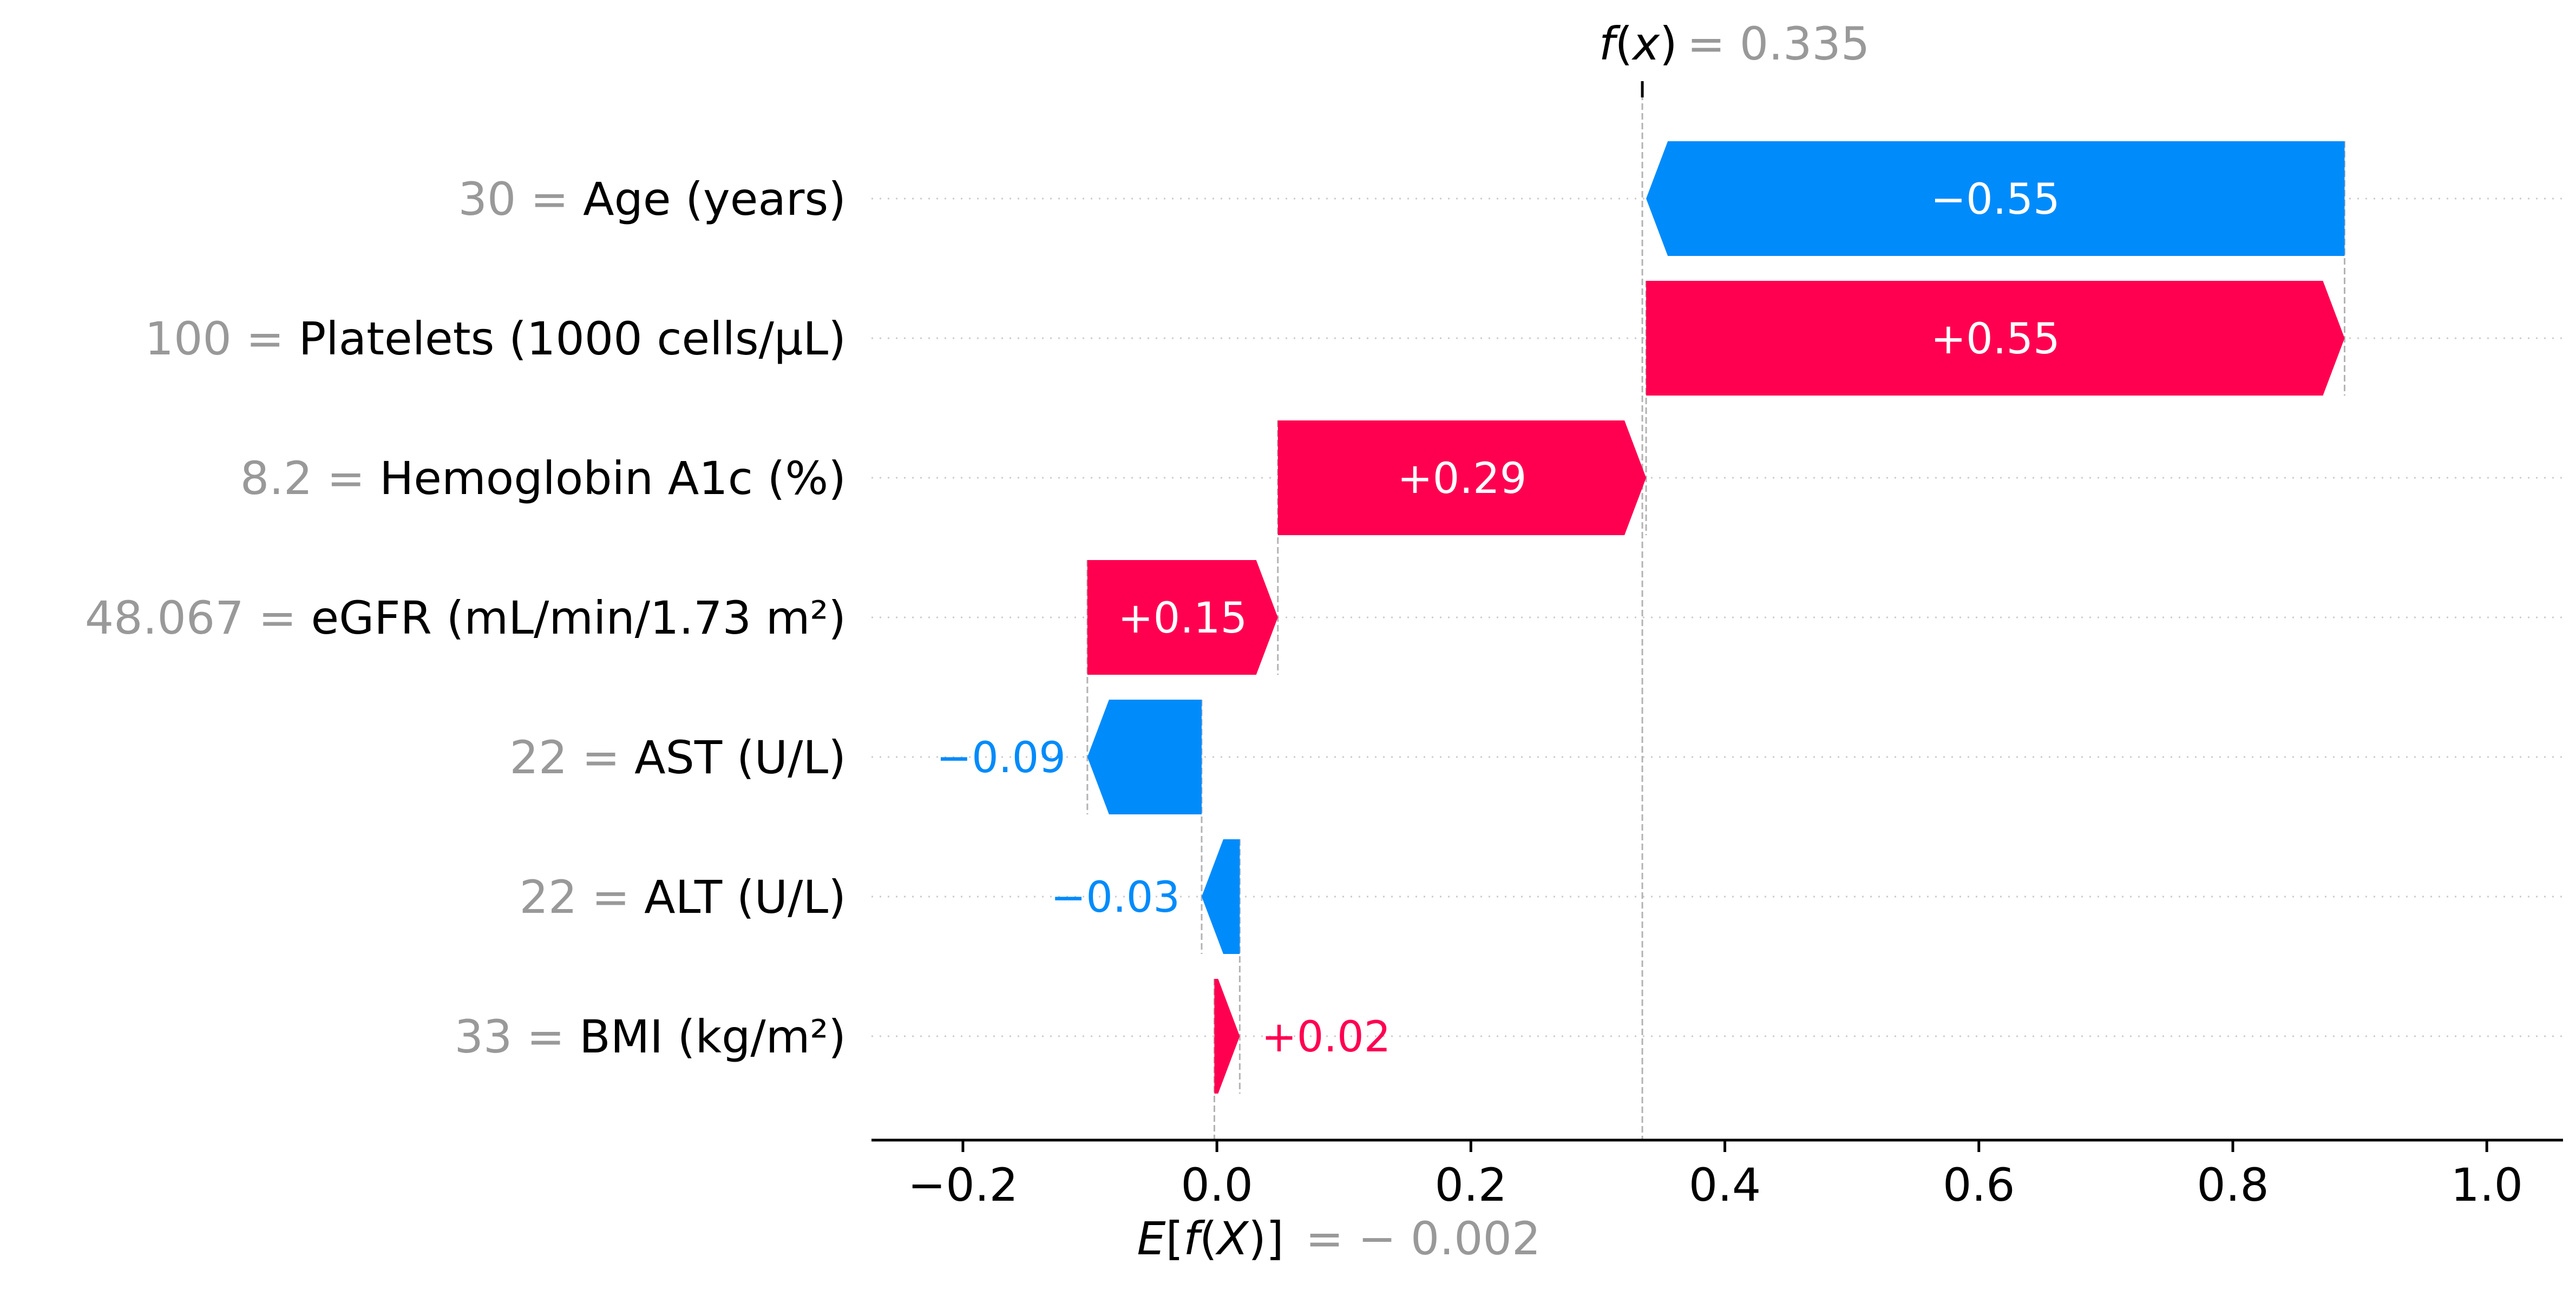 The image size is (2576, 1290). I want to click on feature-label: 33 = BMI (kg/m²), so click(650, 1036).